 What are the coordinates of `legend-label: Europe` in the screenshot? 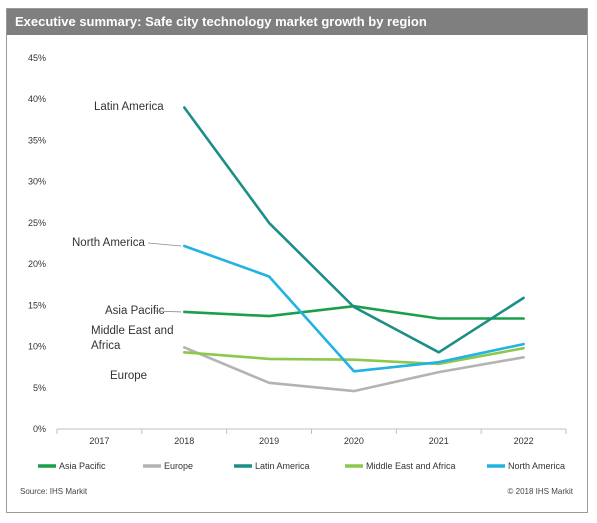 It's located at (178, 466).